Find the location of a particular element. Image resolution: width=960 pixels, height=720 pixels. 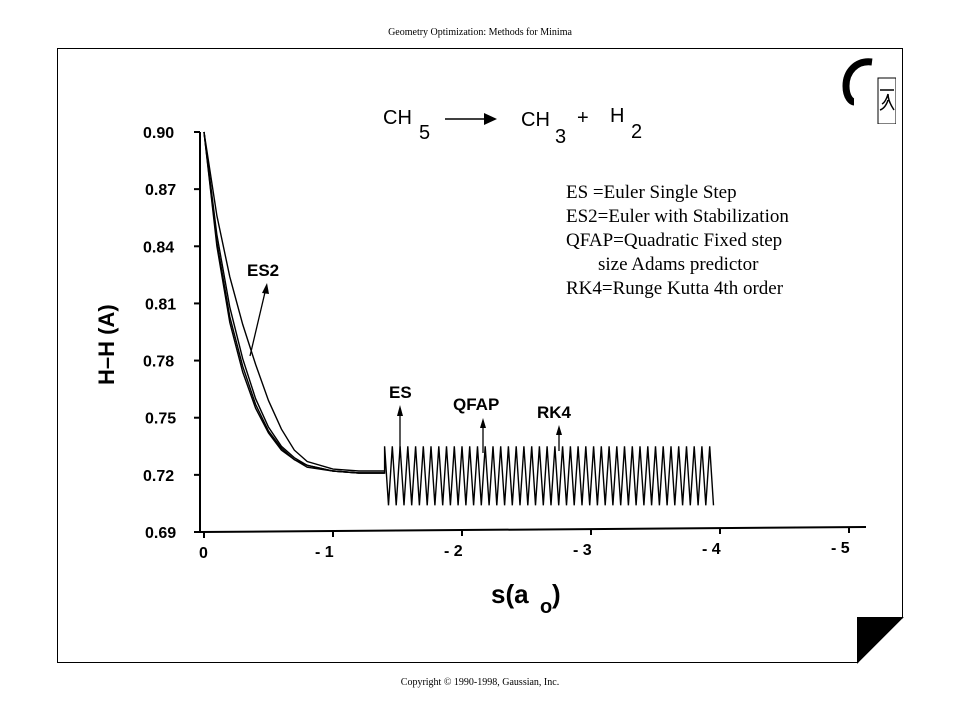

y-tick-label: 0.87 is located at coordinates (160, 190).